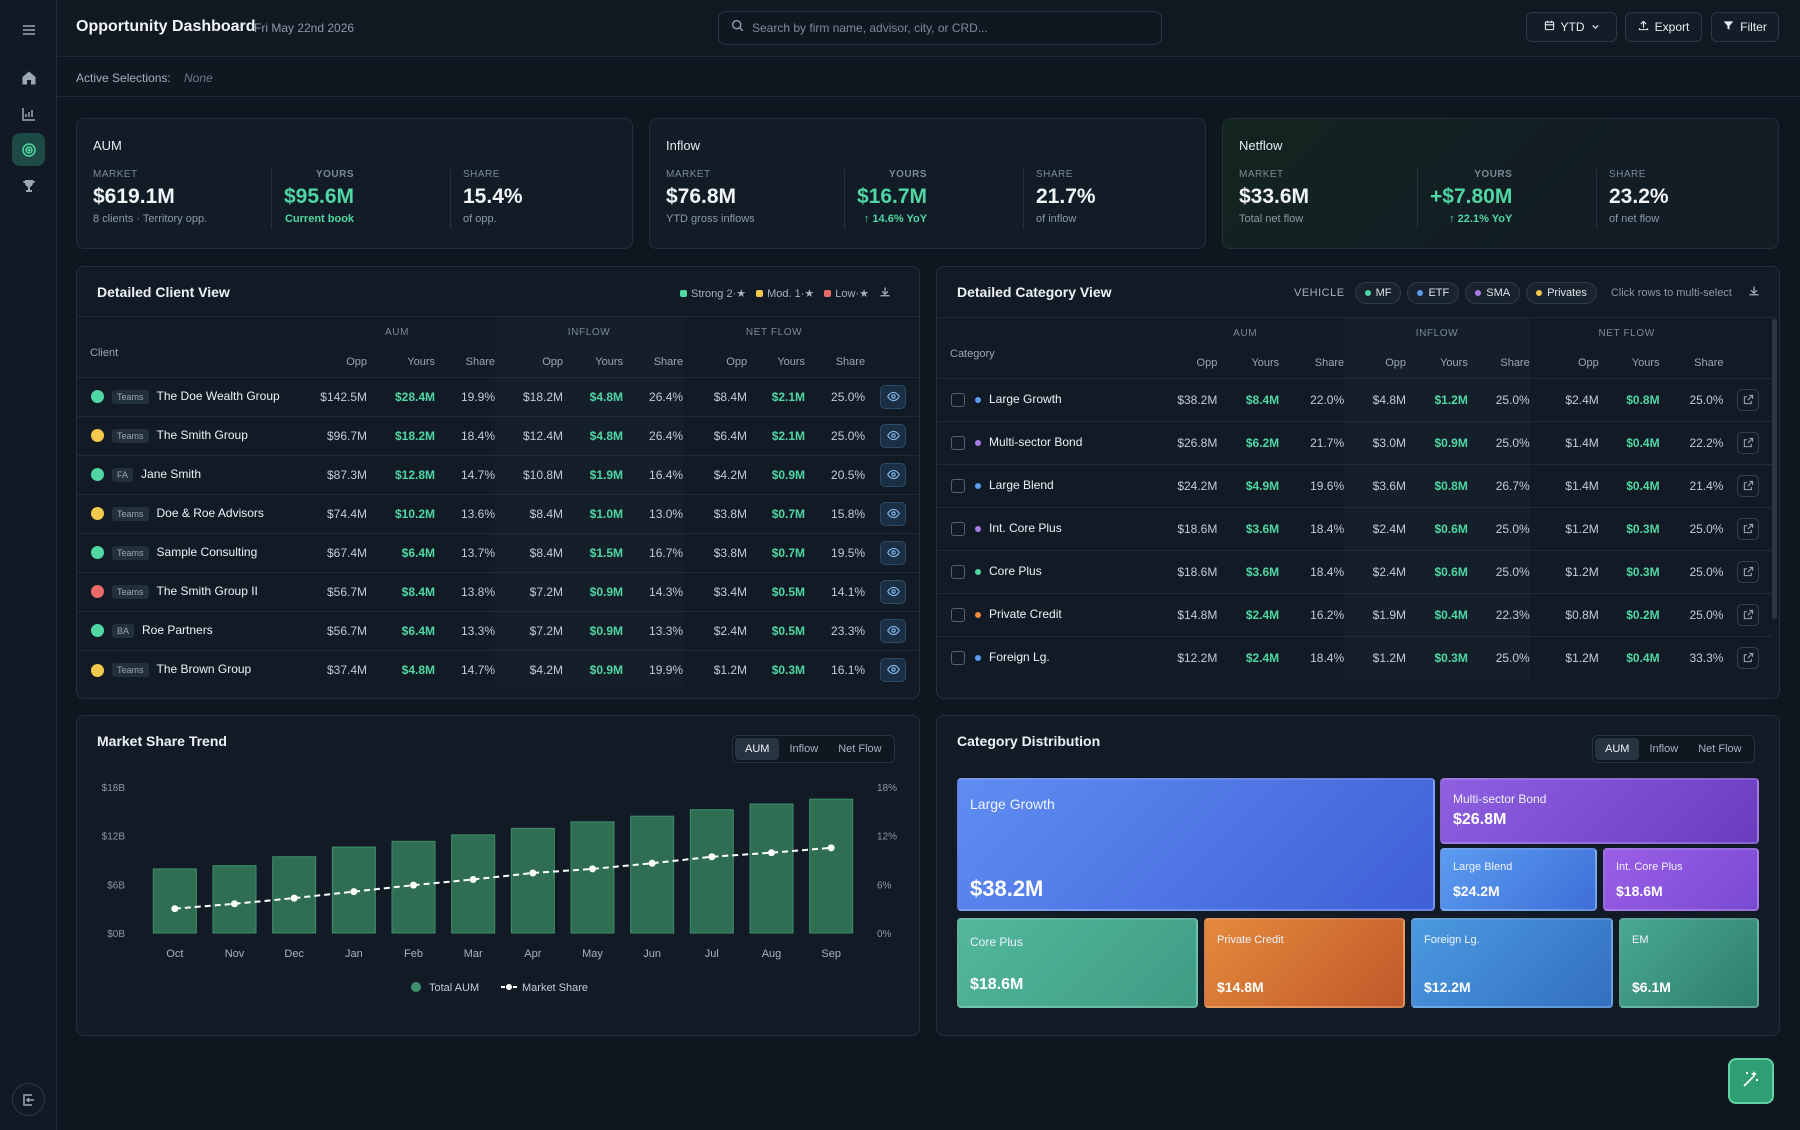 This screenshot has width=1800, height=1130. I want to click on trophy-icon, so click(28, 185).